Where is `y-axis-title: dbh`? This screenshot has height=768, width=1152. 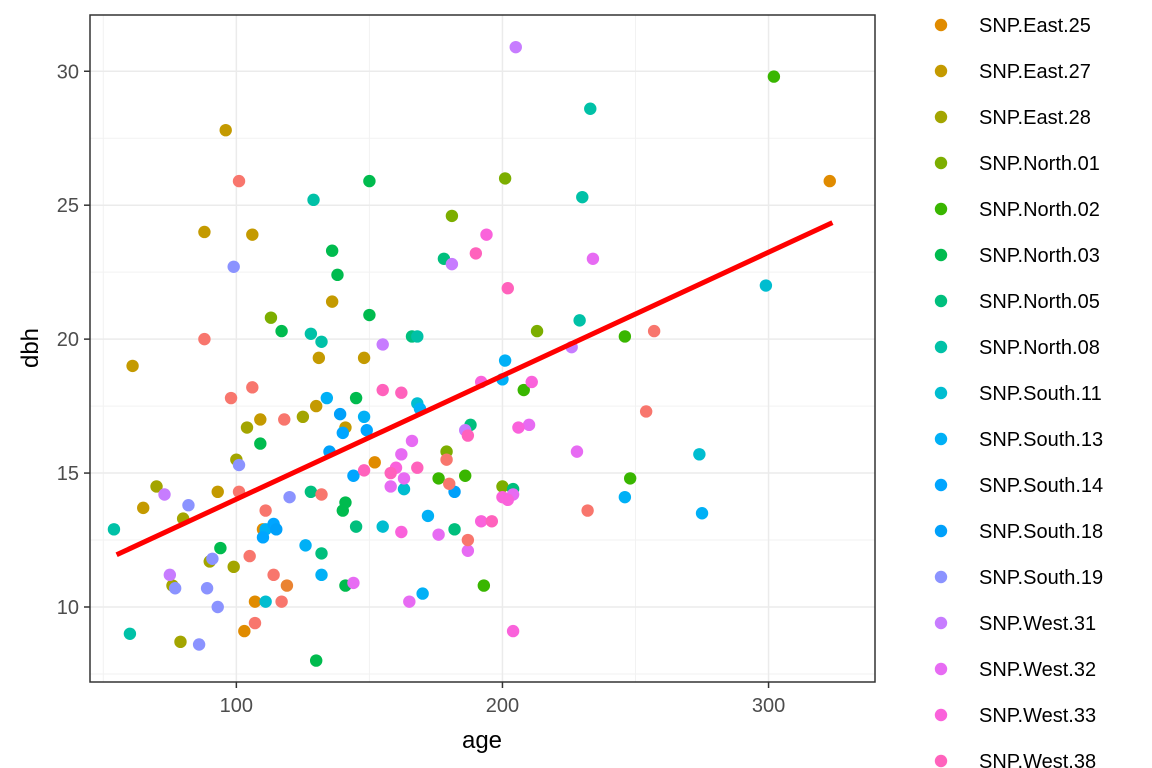 y-axis-title: dbh is located at coordinates (30, 348).